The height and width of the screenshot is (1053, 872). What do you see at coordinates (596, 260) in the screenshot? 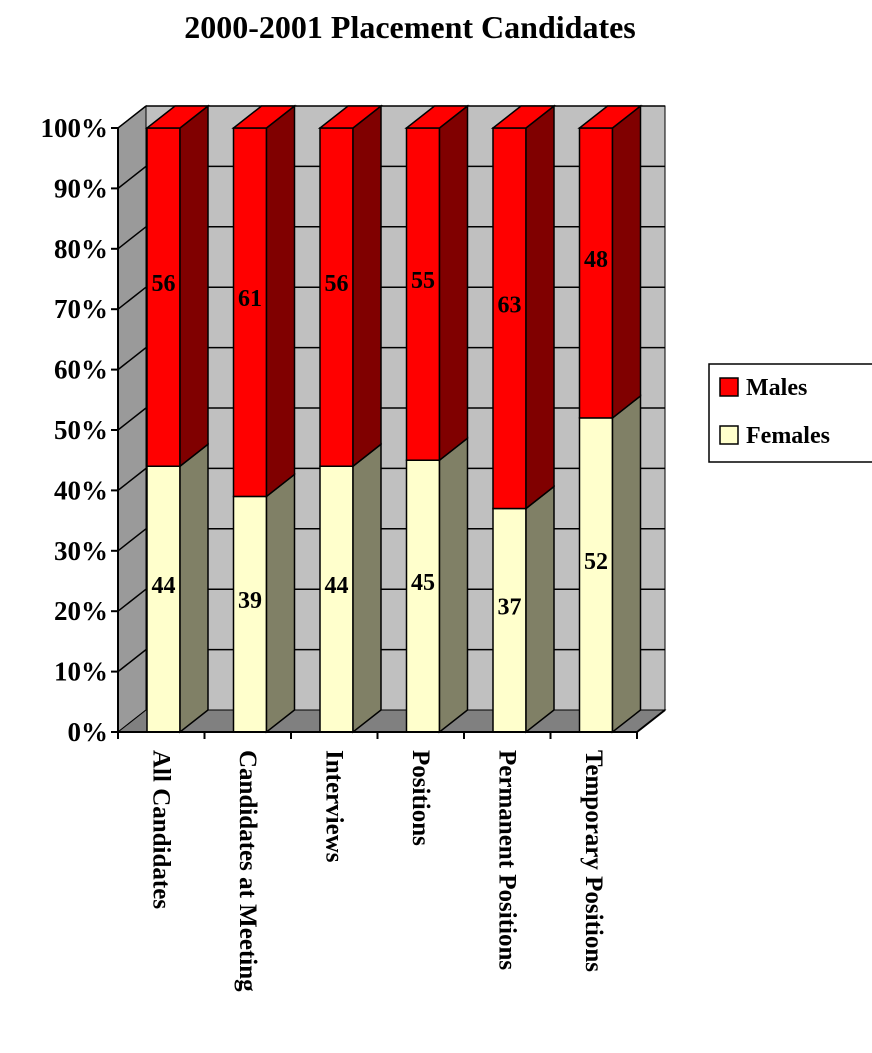
I see `data-label: 48` at bounding box center [596, 260].